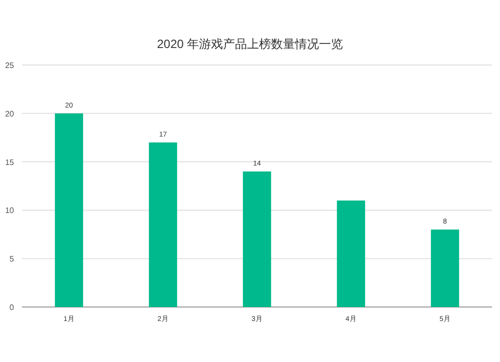 This screenshot has width=500, height=362. Describe the element at coordinates (10, 113) in the screenshot. I see `y-tick-label: 20` at that location.